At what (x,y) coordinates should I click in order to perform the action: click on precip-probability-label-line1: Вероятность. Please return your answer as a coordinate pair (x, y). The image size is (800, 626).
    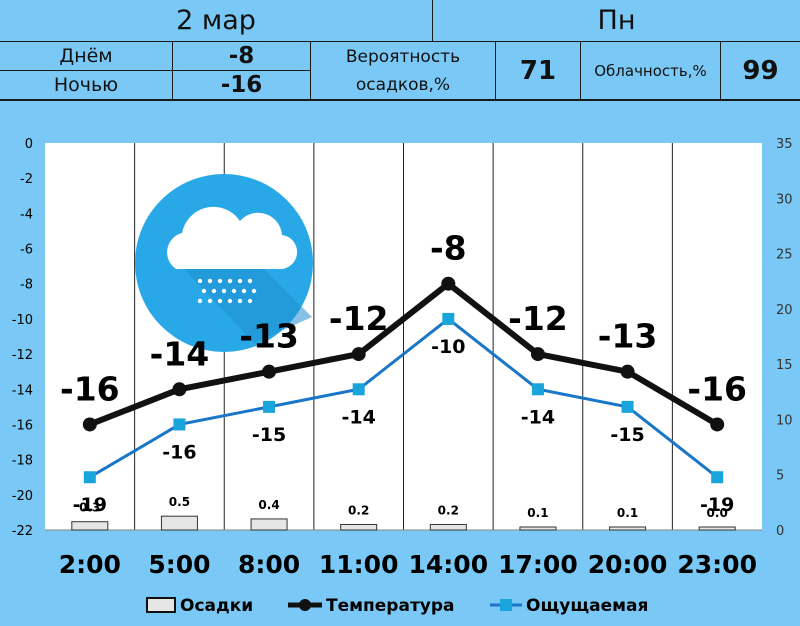
    Looking at the image, I should click on (403, 56).